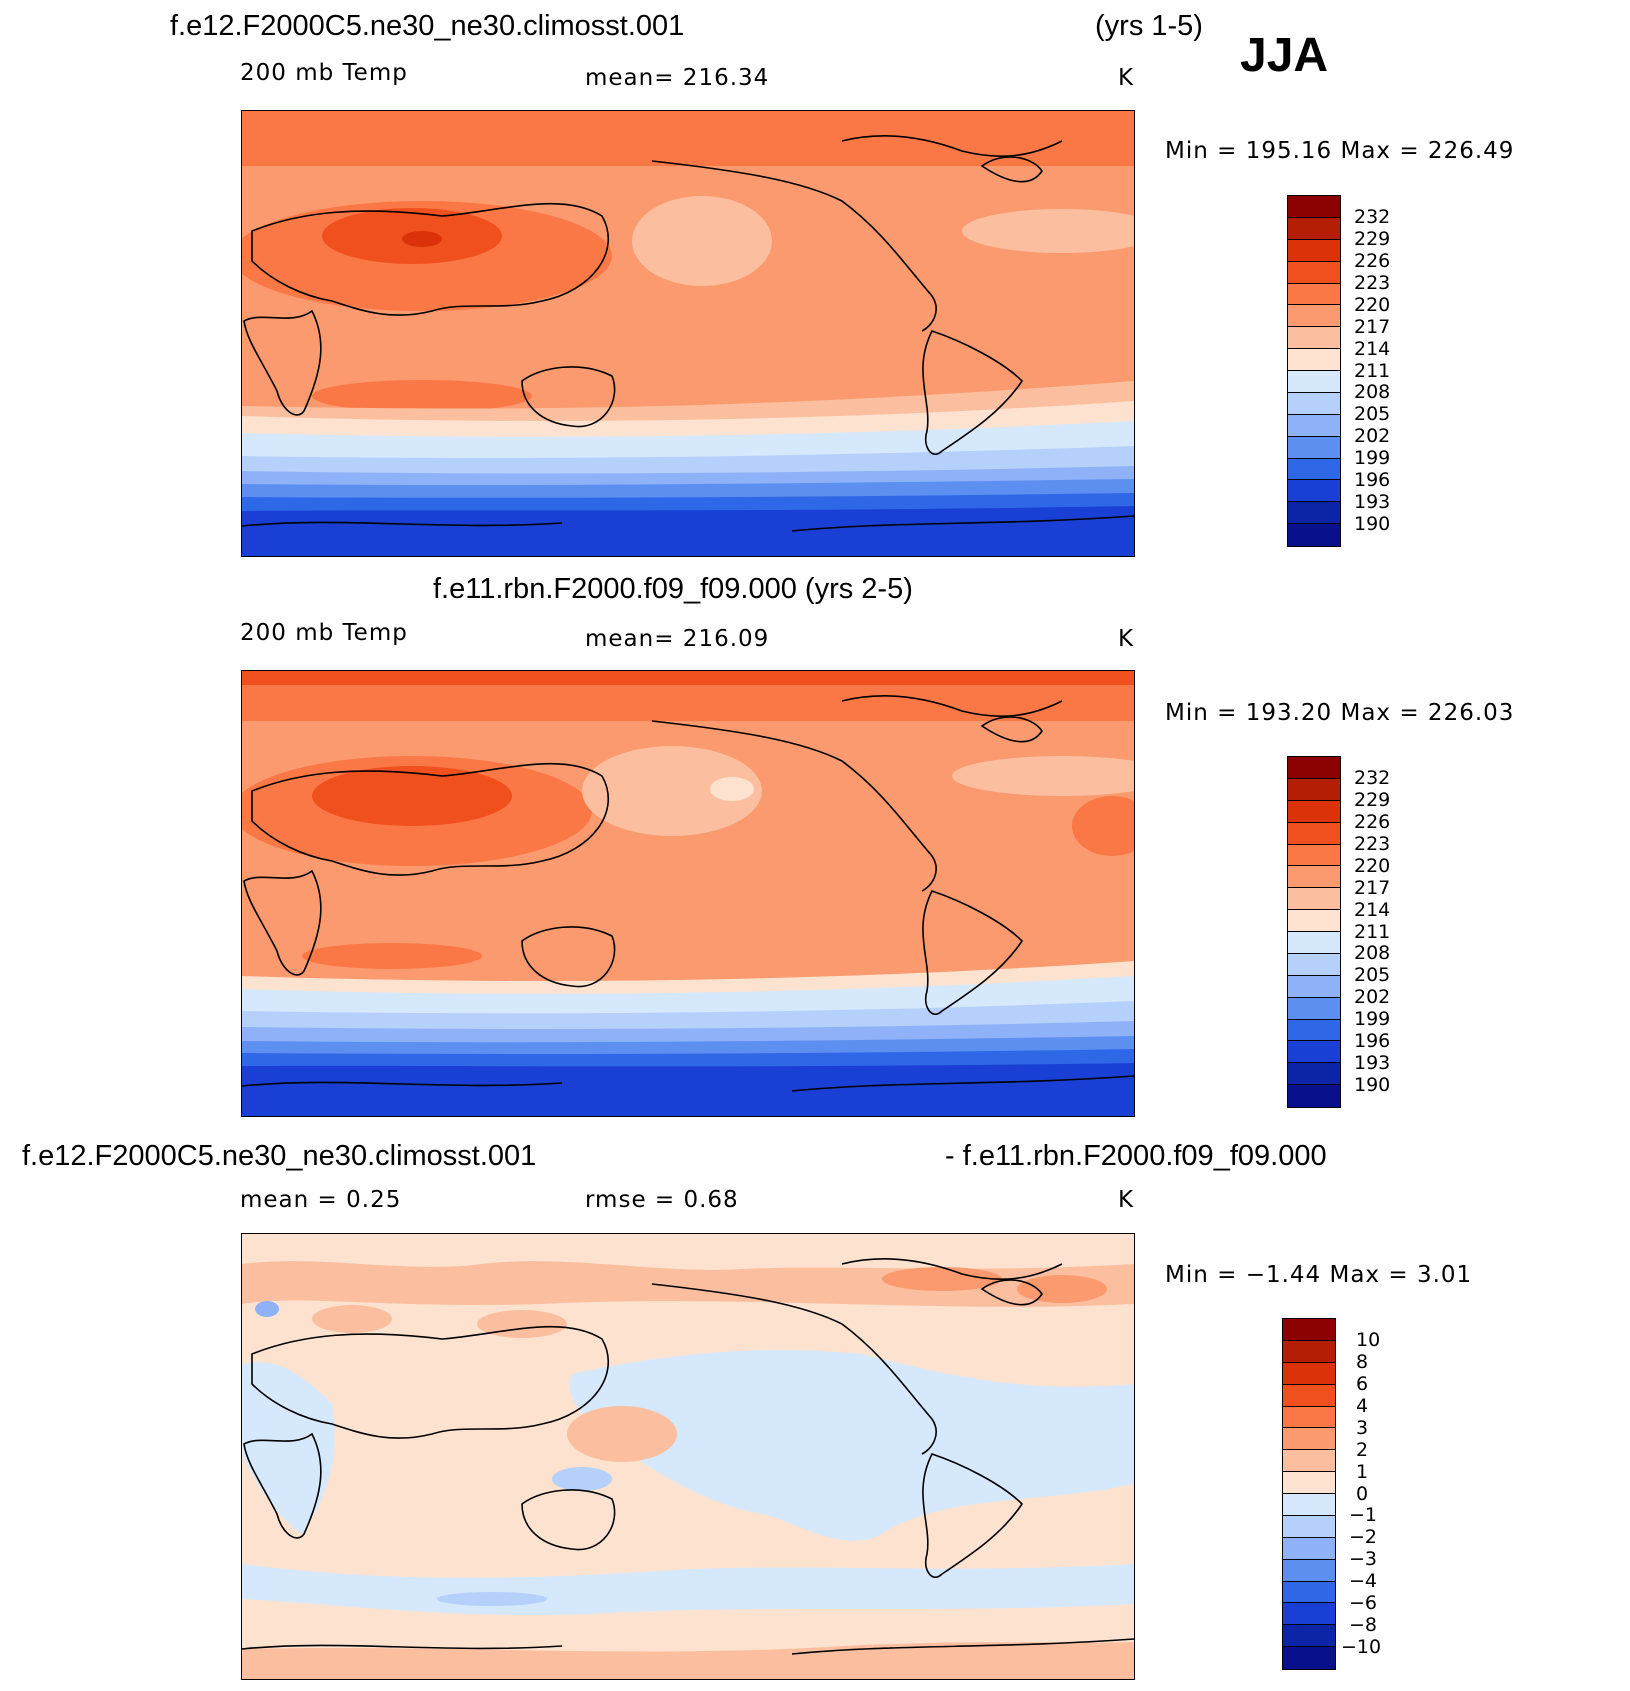 The image size is (1630, 1691). I want to click on diff-case-b: - f.e11.rbn.F2000.f09_f09.000, so click(1136, 1156).